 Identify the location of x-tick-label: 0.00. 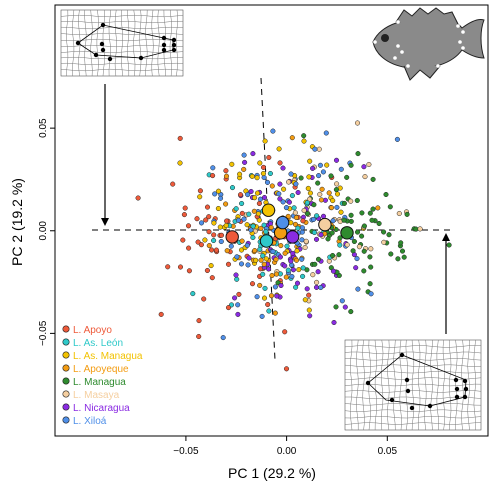
(287, 451).